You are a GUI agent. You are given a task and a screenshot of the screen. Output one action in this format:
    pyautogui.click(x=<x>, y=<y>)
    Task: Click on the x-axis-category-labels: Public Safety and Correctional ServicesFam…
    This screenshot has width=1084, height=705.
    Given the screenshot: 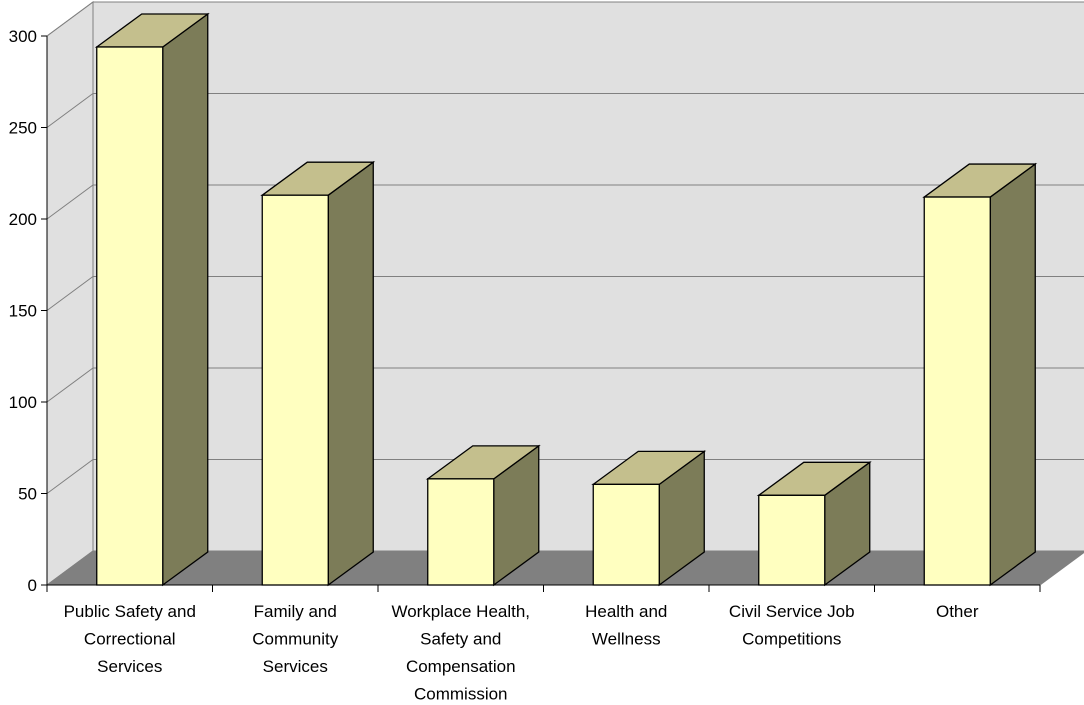 What is the action you would take?
    pyautogui.click(x=521, y=653)
    